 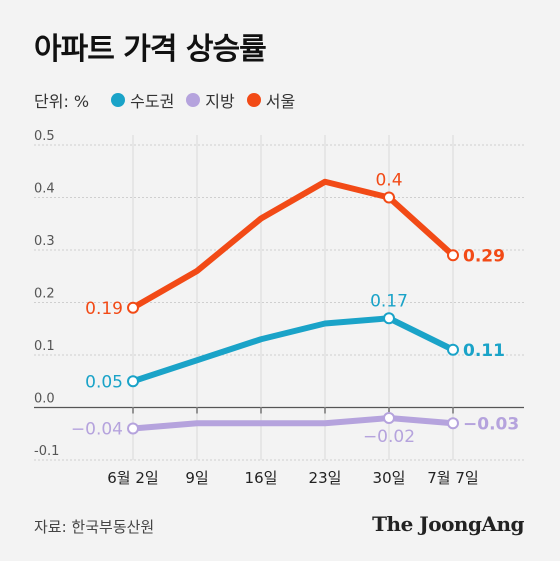 What do you see at coordinates (62, 101) in the screenshot?
I see `unit-label: 단위: %` at bounding box center [62, 101].